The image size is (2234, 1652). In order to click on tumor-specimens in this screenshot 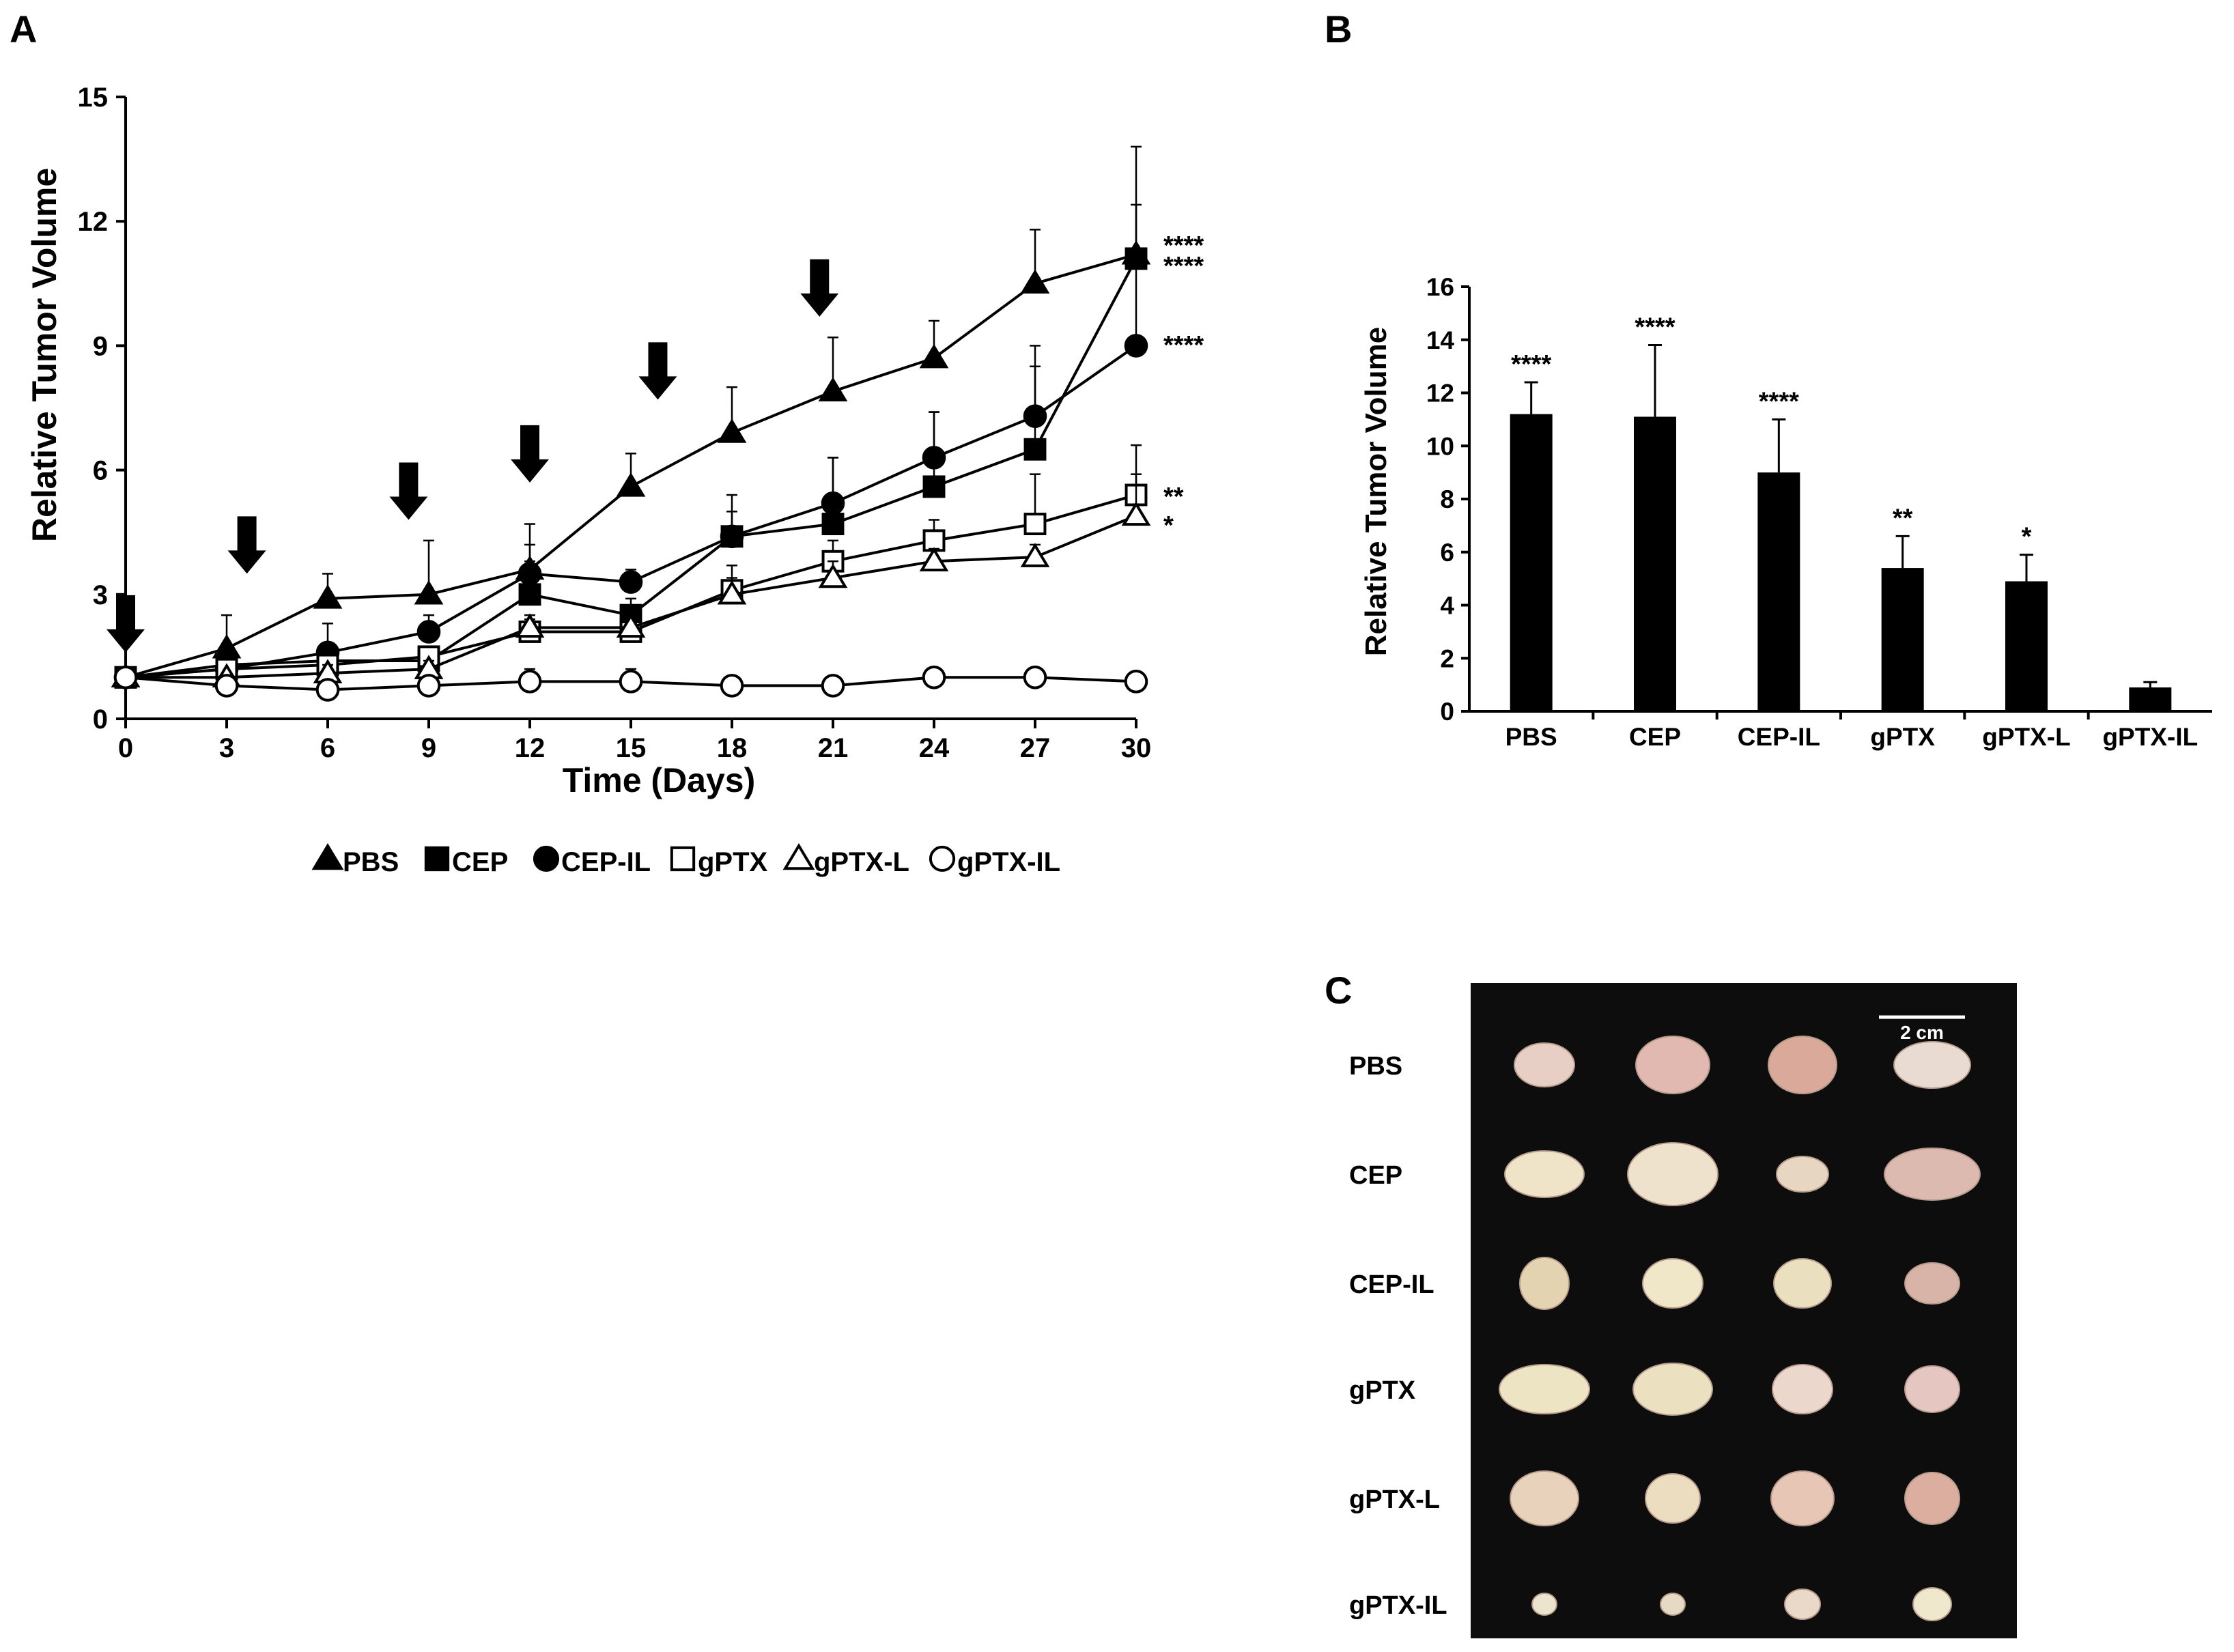, I will do `click(1740, 1328)`.